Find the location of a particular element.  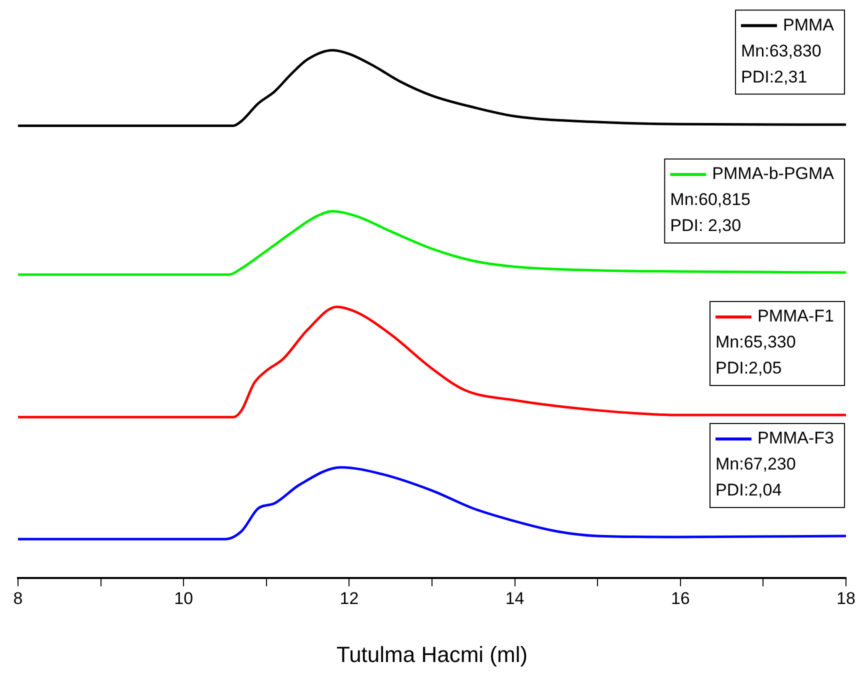

x-tick-label: 8 is located at coordinates (18, 598).